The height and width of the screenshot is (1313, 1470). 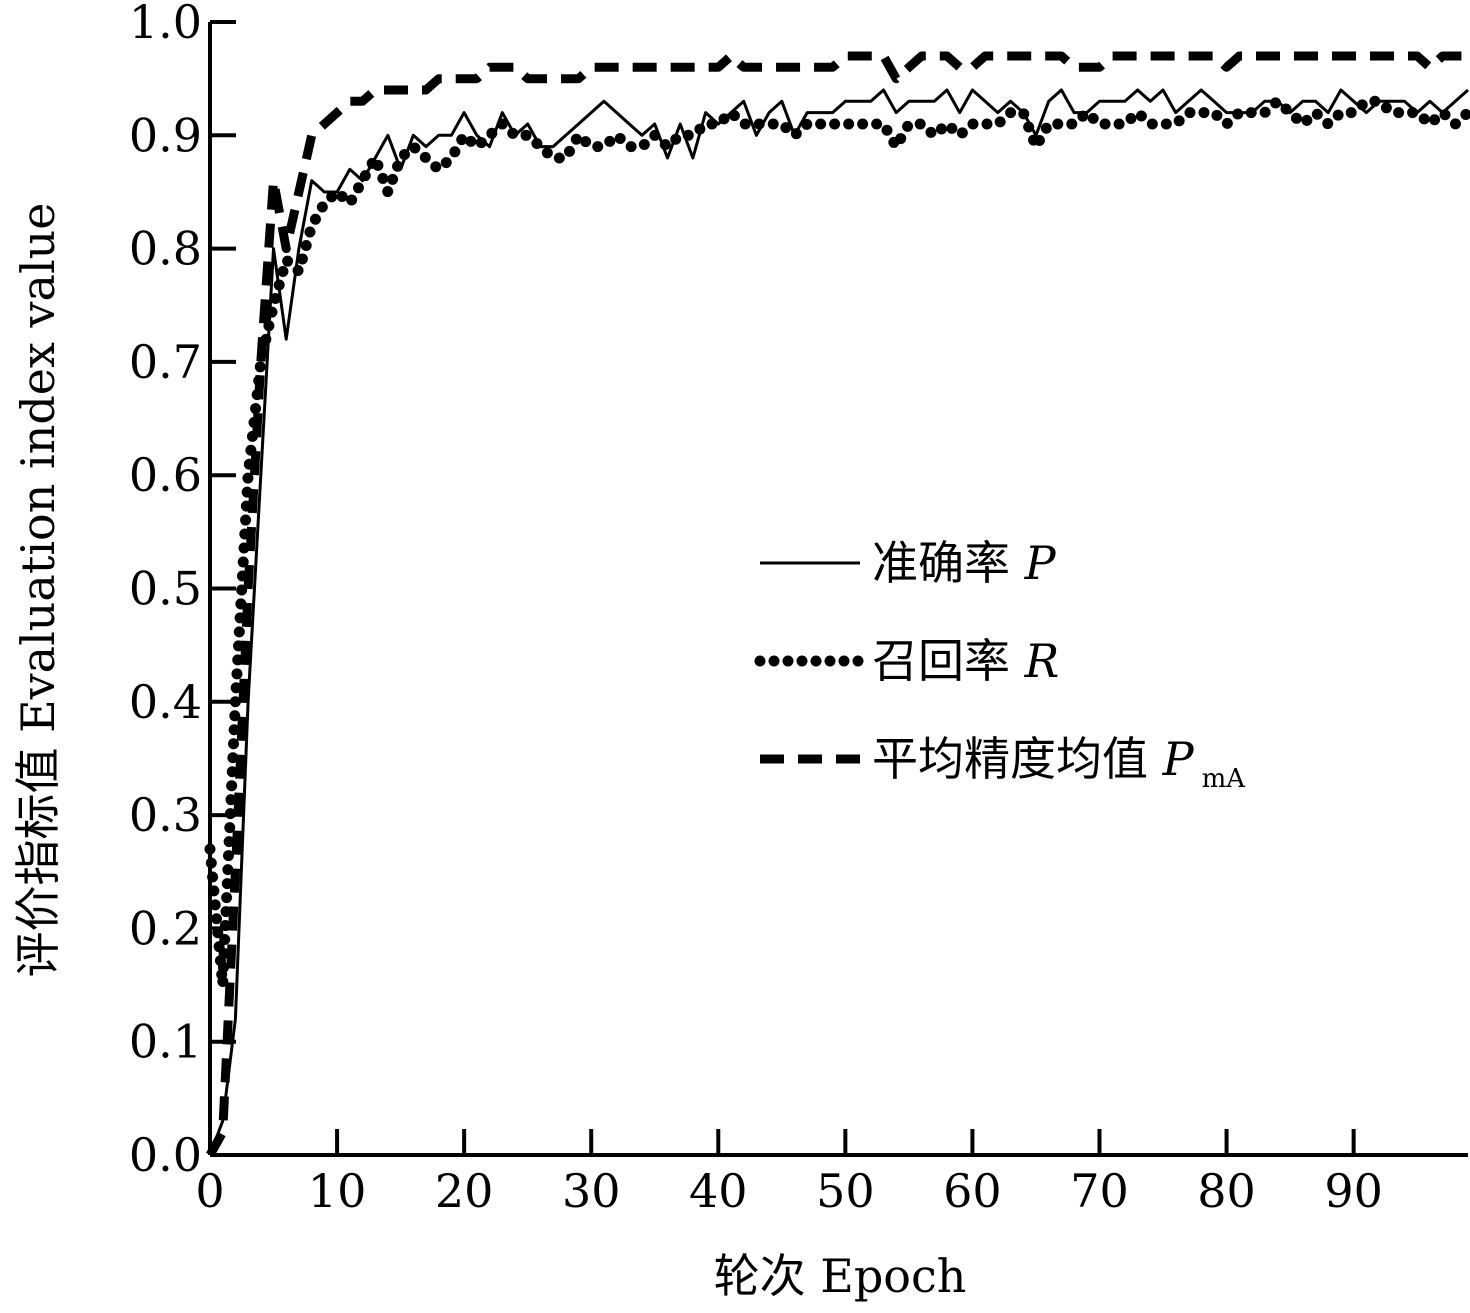 What do you see at coordinates (464, 1191) in the screenshot?
I see `x-tick-label: 20` at bounding box center [464, 1191].